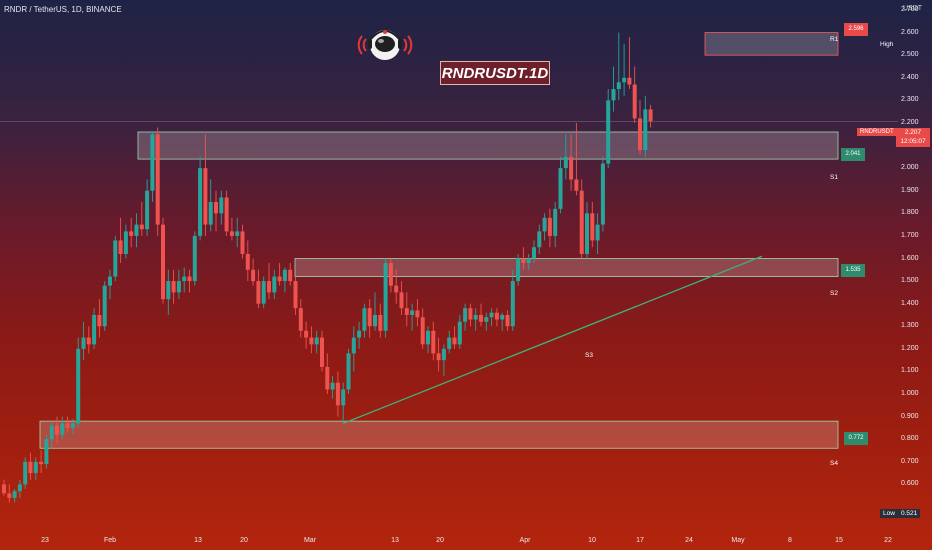 The image size is (932, 550). What do you see at coordinates (525, 540) in the screenshot?
I see `time-tick-label: Apr` at bounding box center [525, 540].